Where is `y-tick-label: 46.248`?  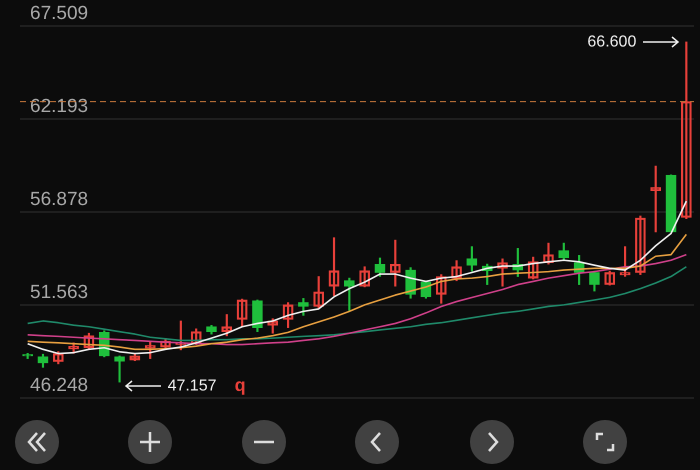 y-tick-label: 46.248 is located at coordinates (59, 385).